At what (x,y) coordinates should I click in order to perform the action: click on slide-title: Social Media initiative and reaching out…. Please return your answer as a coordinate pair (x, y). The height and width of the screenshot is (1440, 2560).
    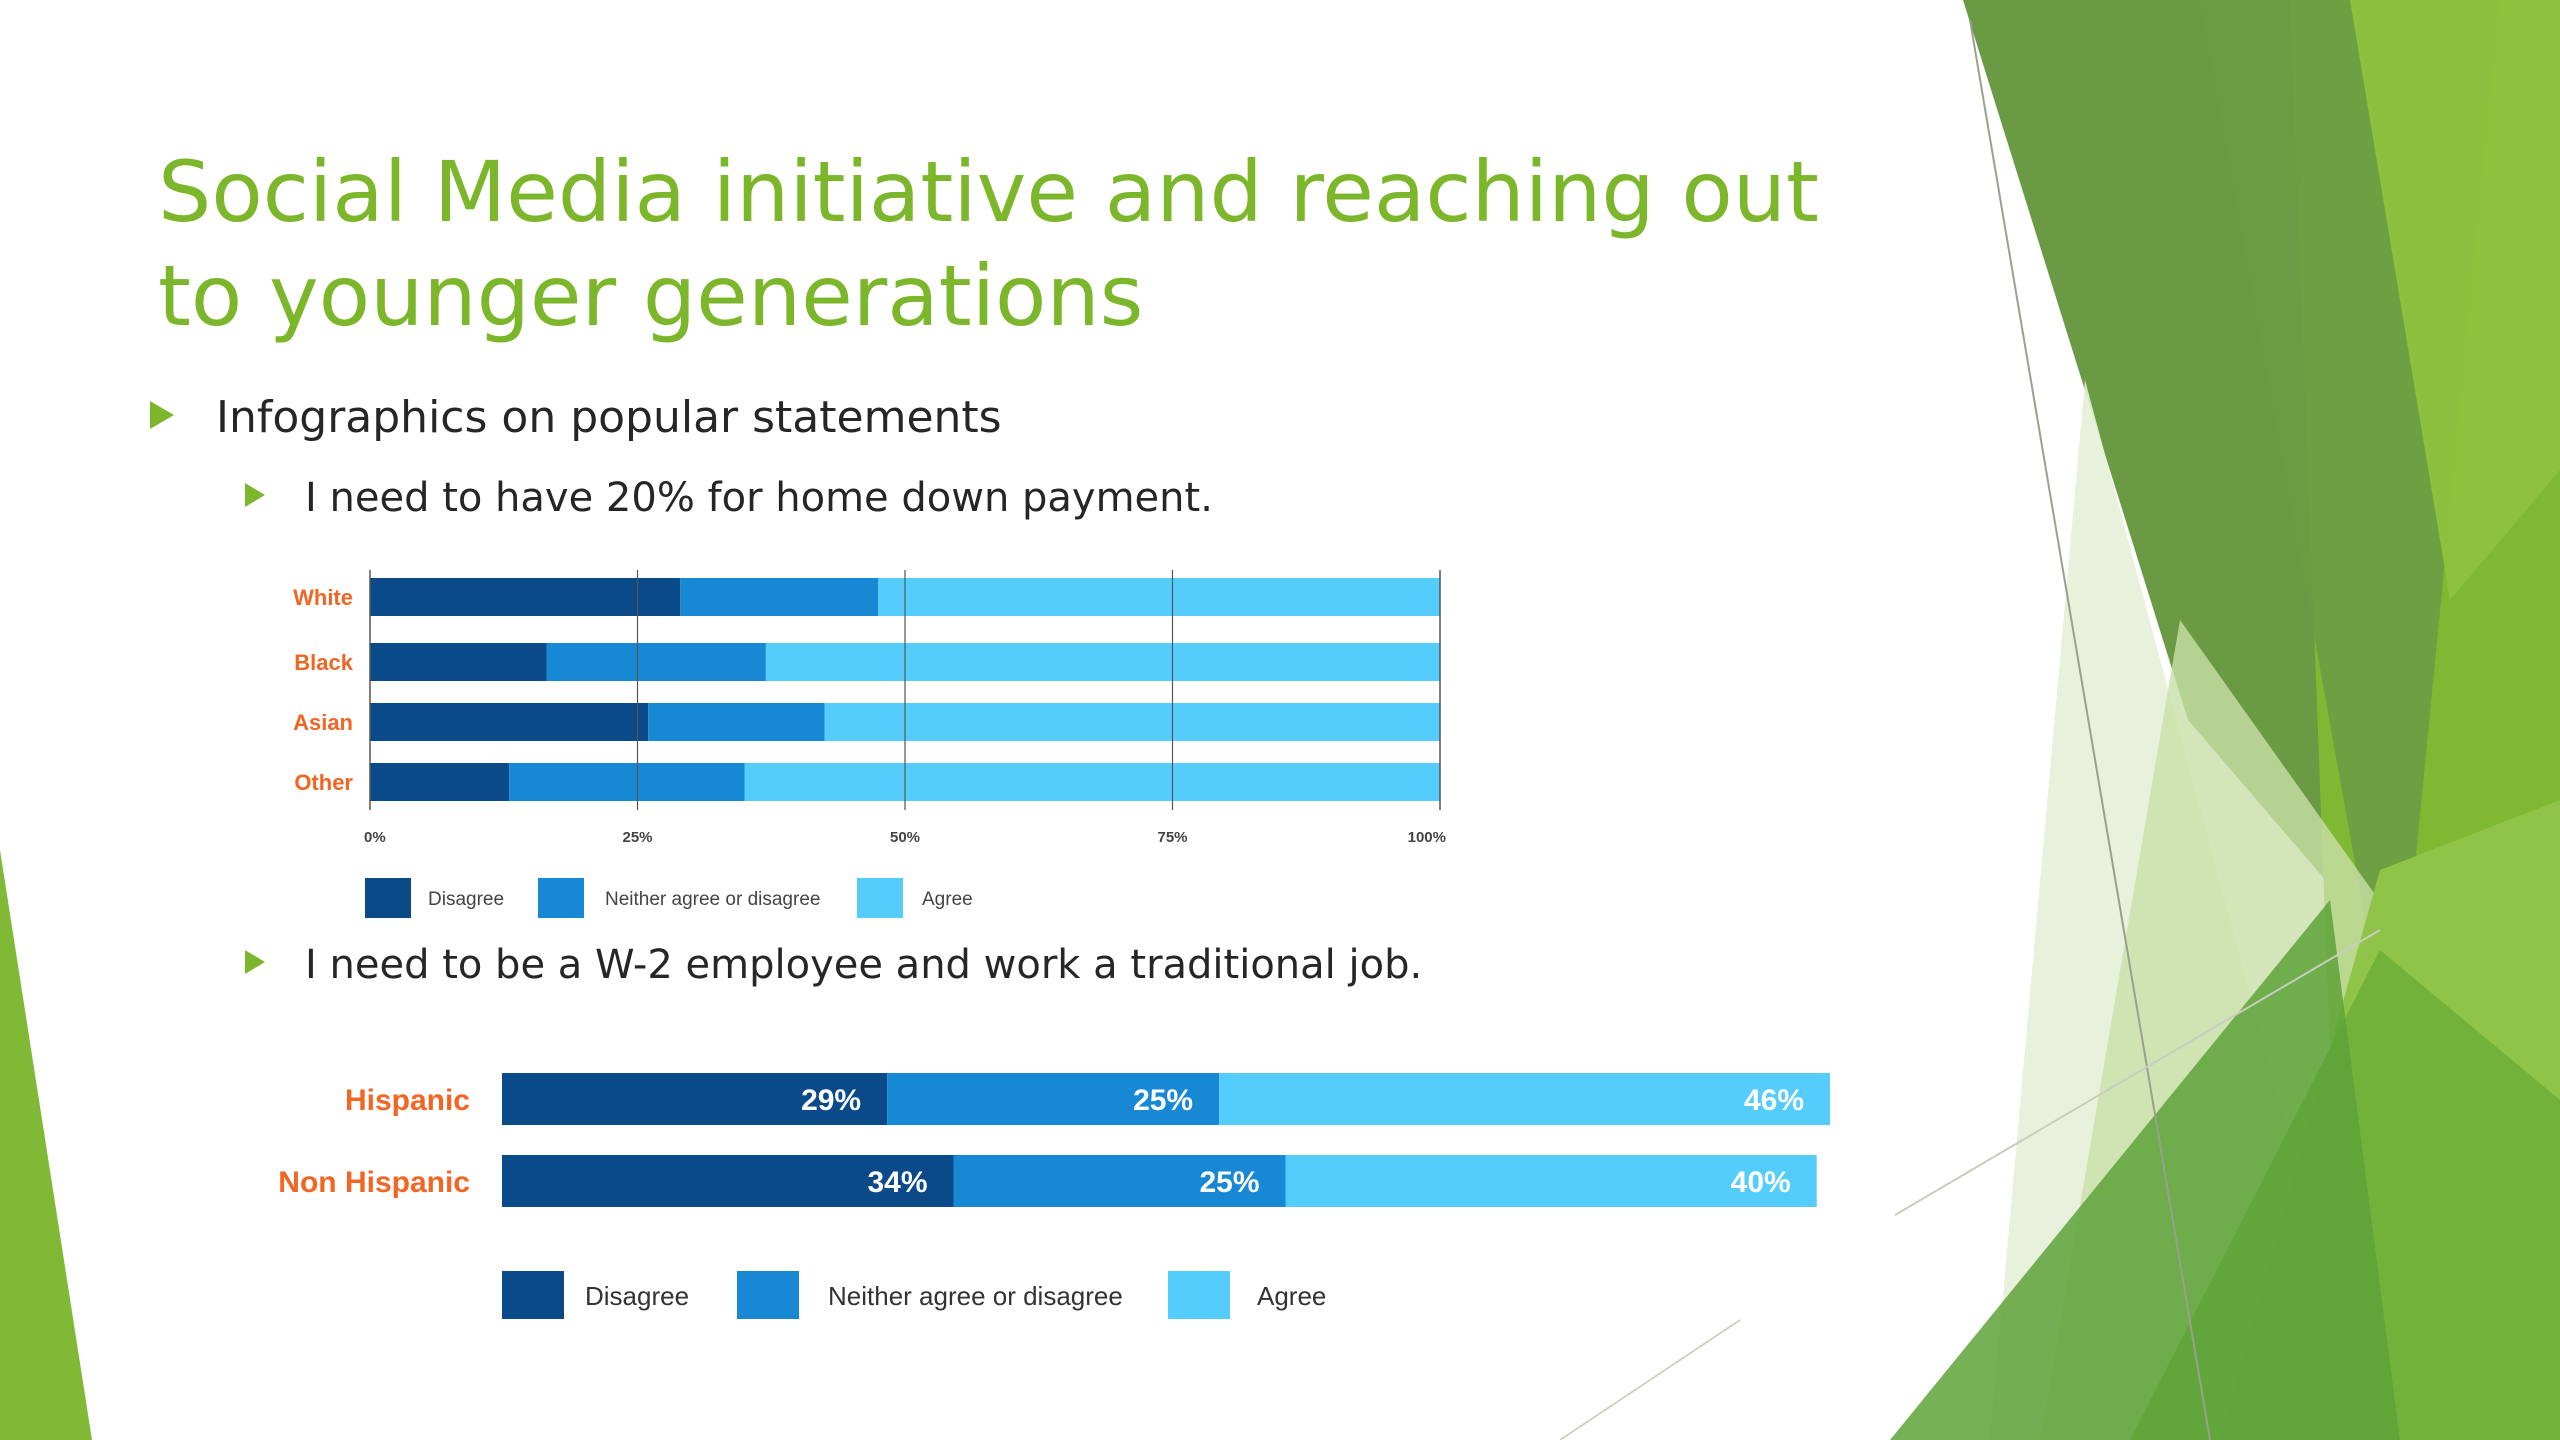
    Looking at the image, I should click on (988, 244).